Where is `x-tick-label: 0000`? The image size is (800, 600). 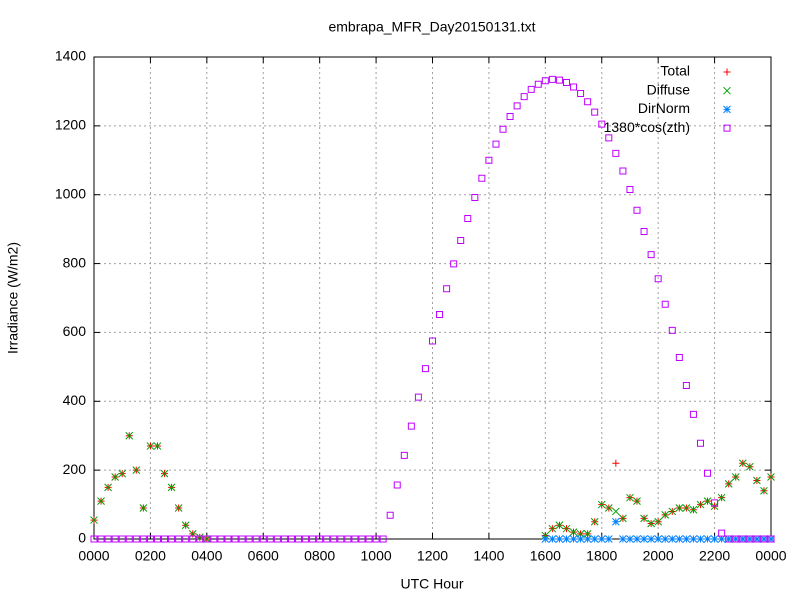 x-tick-label: 0000 is located at coordinates (770, 556).